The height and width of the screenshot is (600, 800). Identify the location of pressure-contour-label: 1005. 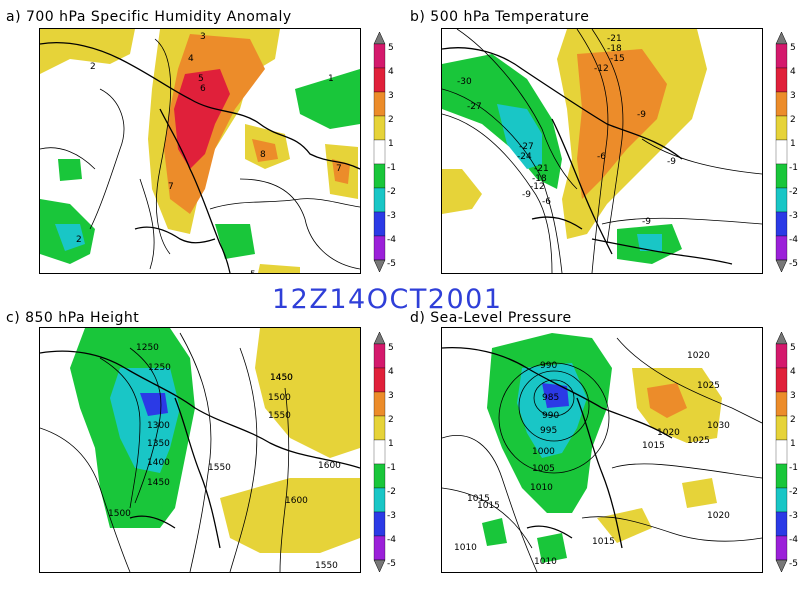
(543, 469).